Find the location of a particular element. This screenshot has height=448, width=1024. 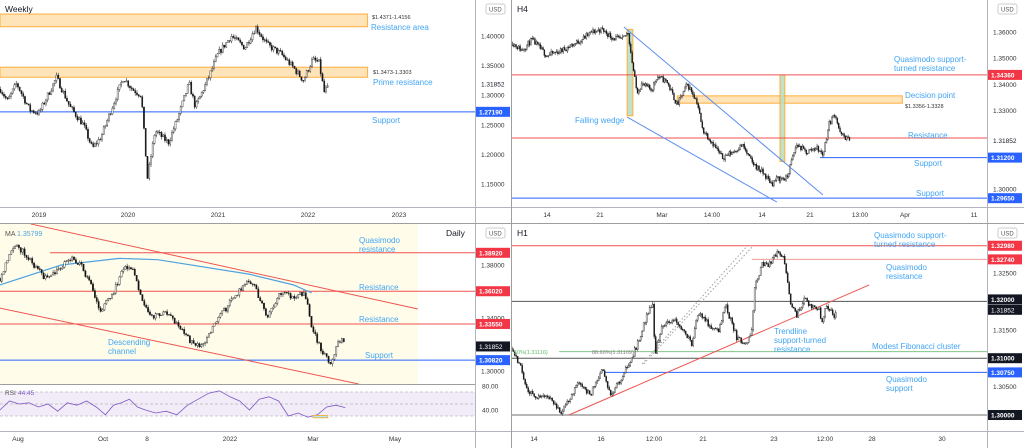

time-tick-label: 21 is located at coordinates (810, 215).